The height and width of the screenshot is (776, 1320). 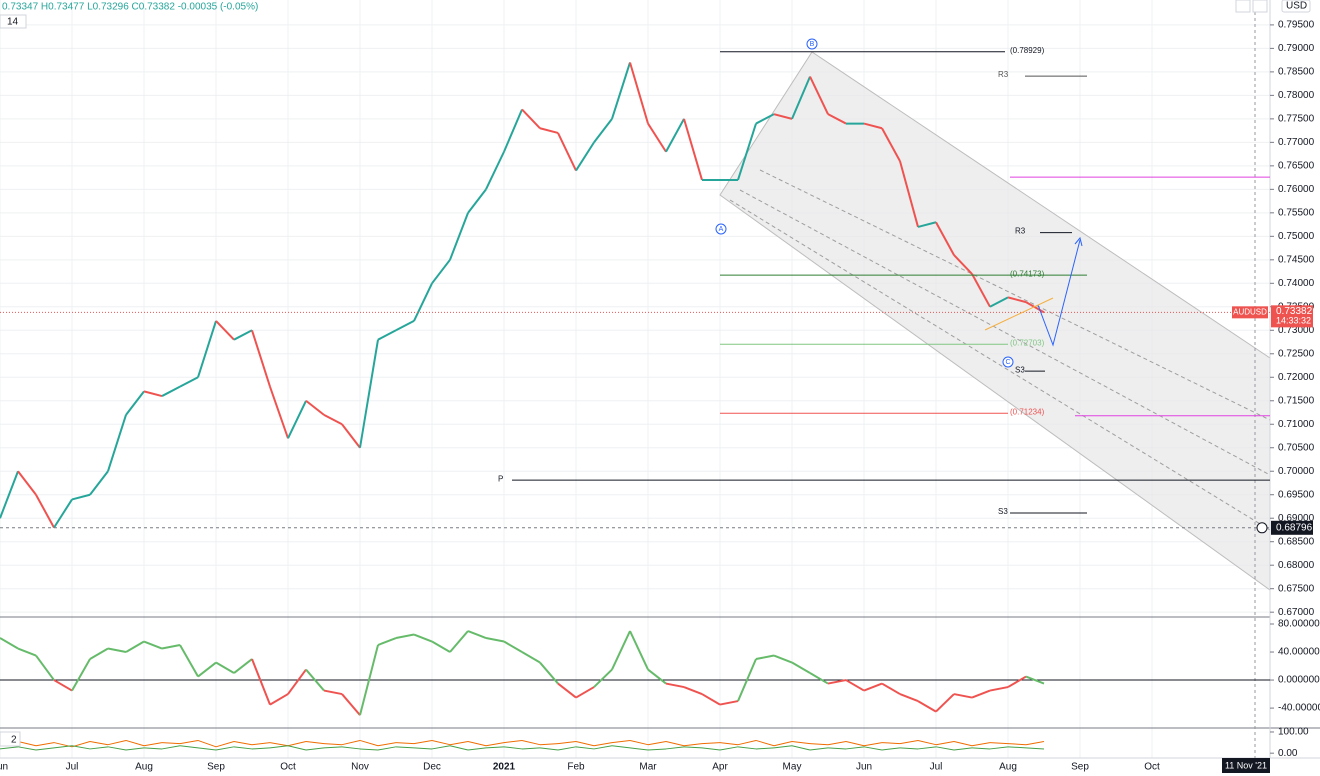 I want to click on x-tick-label: Oct, so click(x=288, y=767).